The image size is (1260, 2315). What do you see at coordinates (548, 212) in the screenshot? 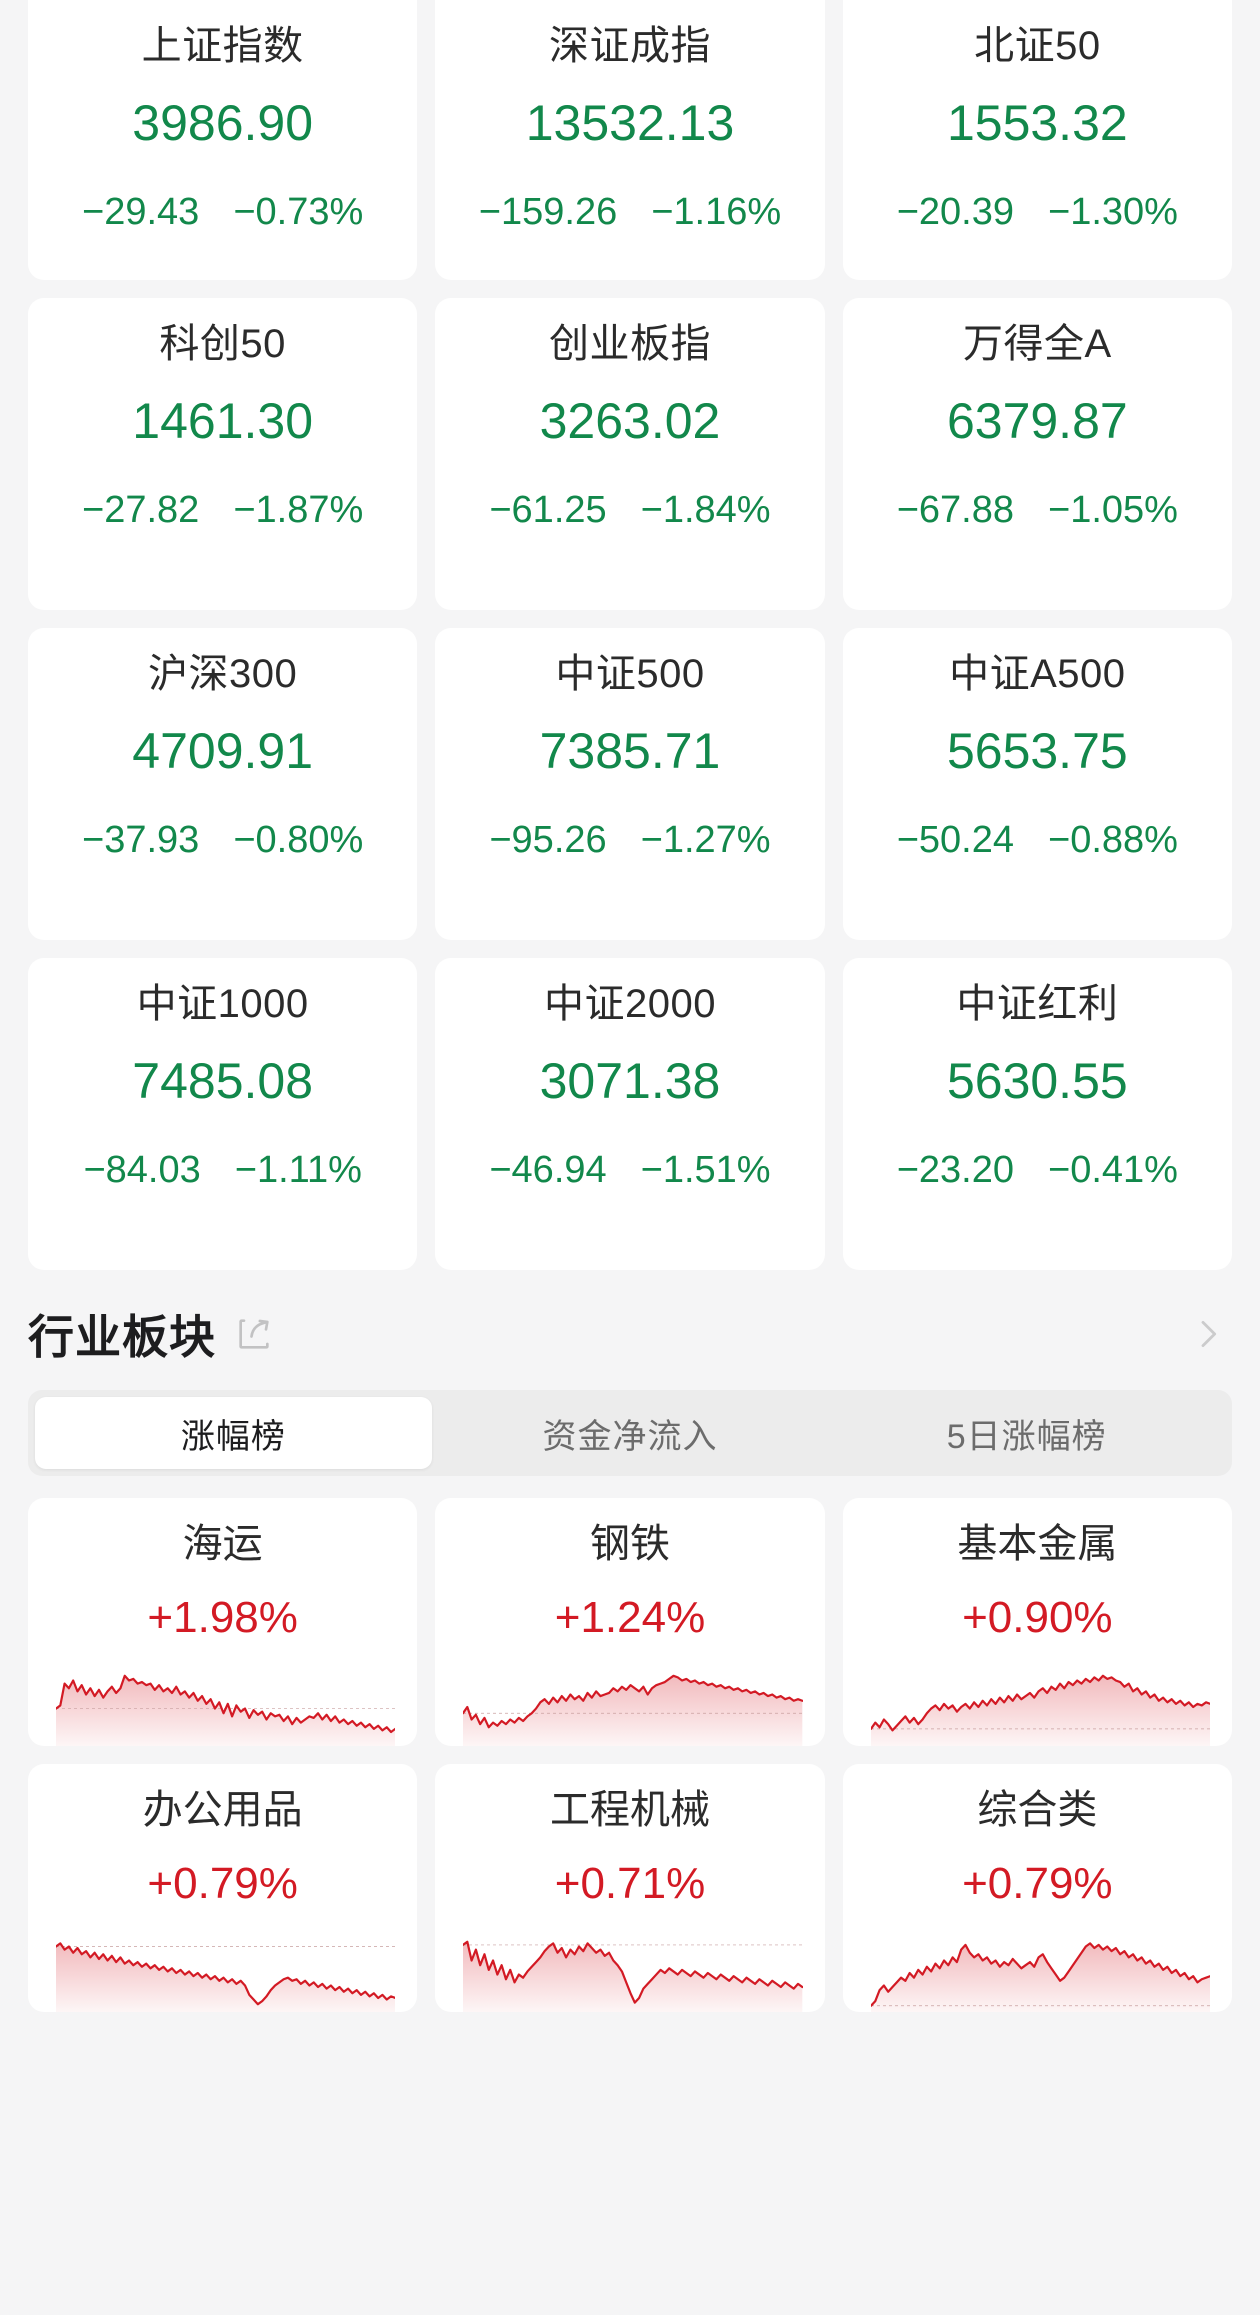
I see `index-change-absolute: −159.26` at bounding box center [548, 212].